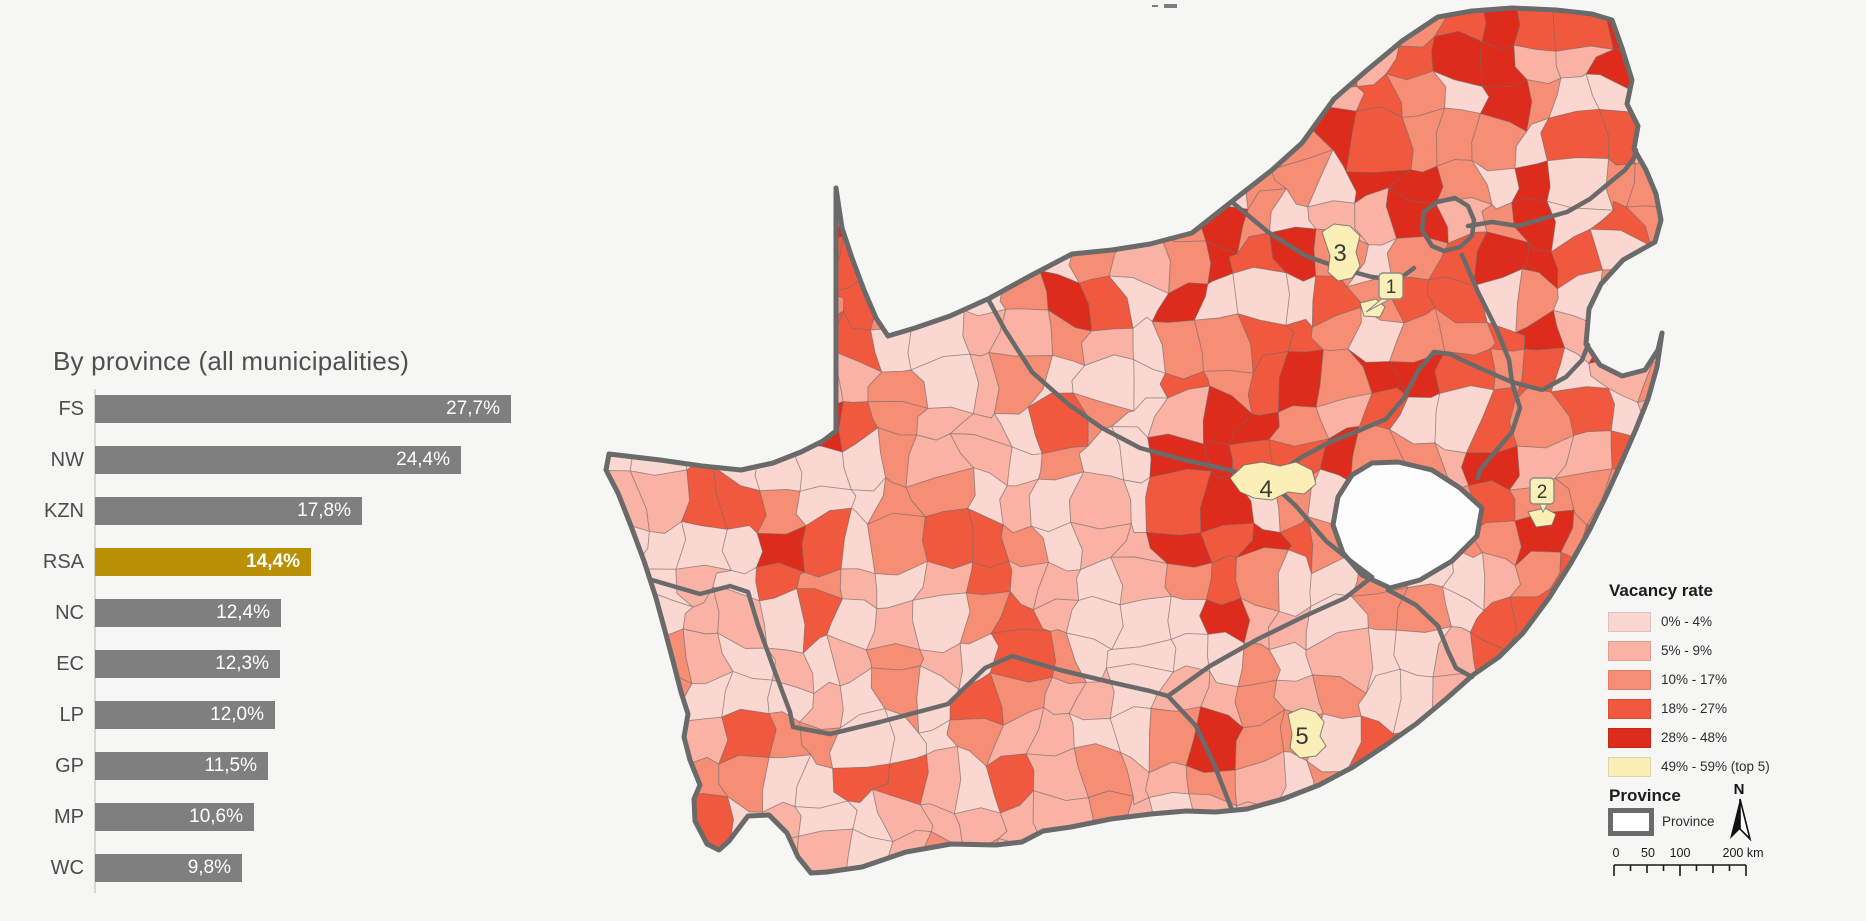 The image size is (1866, 921). I want to click on north-label: N, so click(1739, 789).